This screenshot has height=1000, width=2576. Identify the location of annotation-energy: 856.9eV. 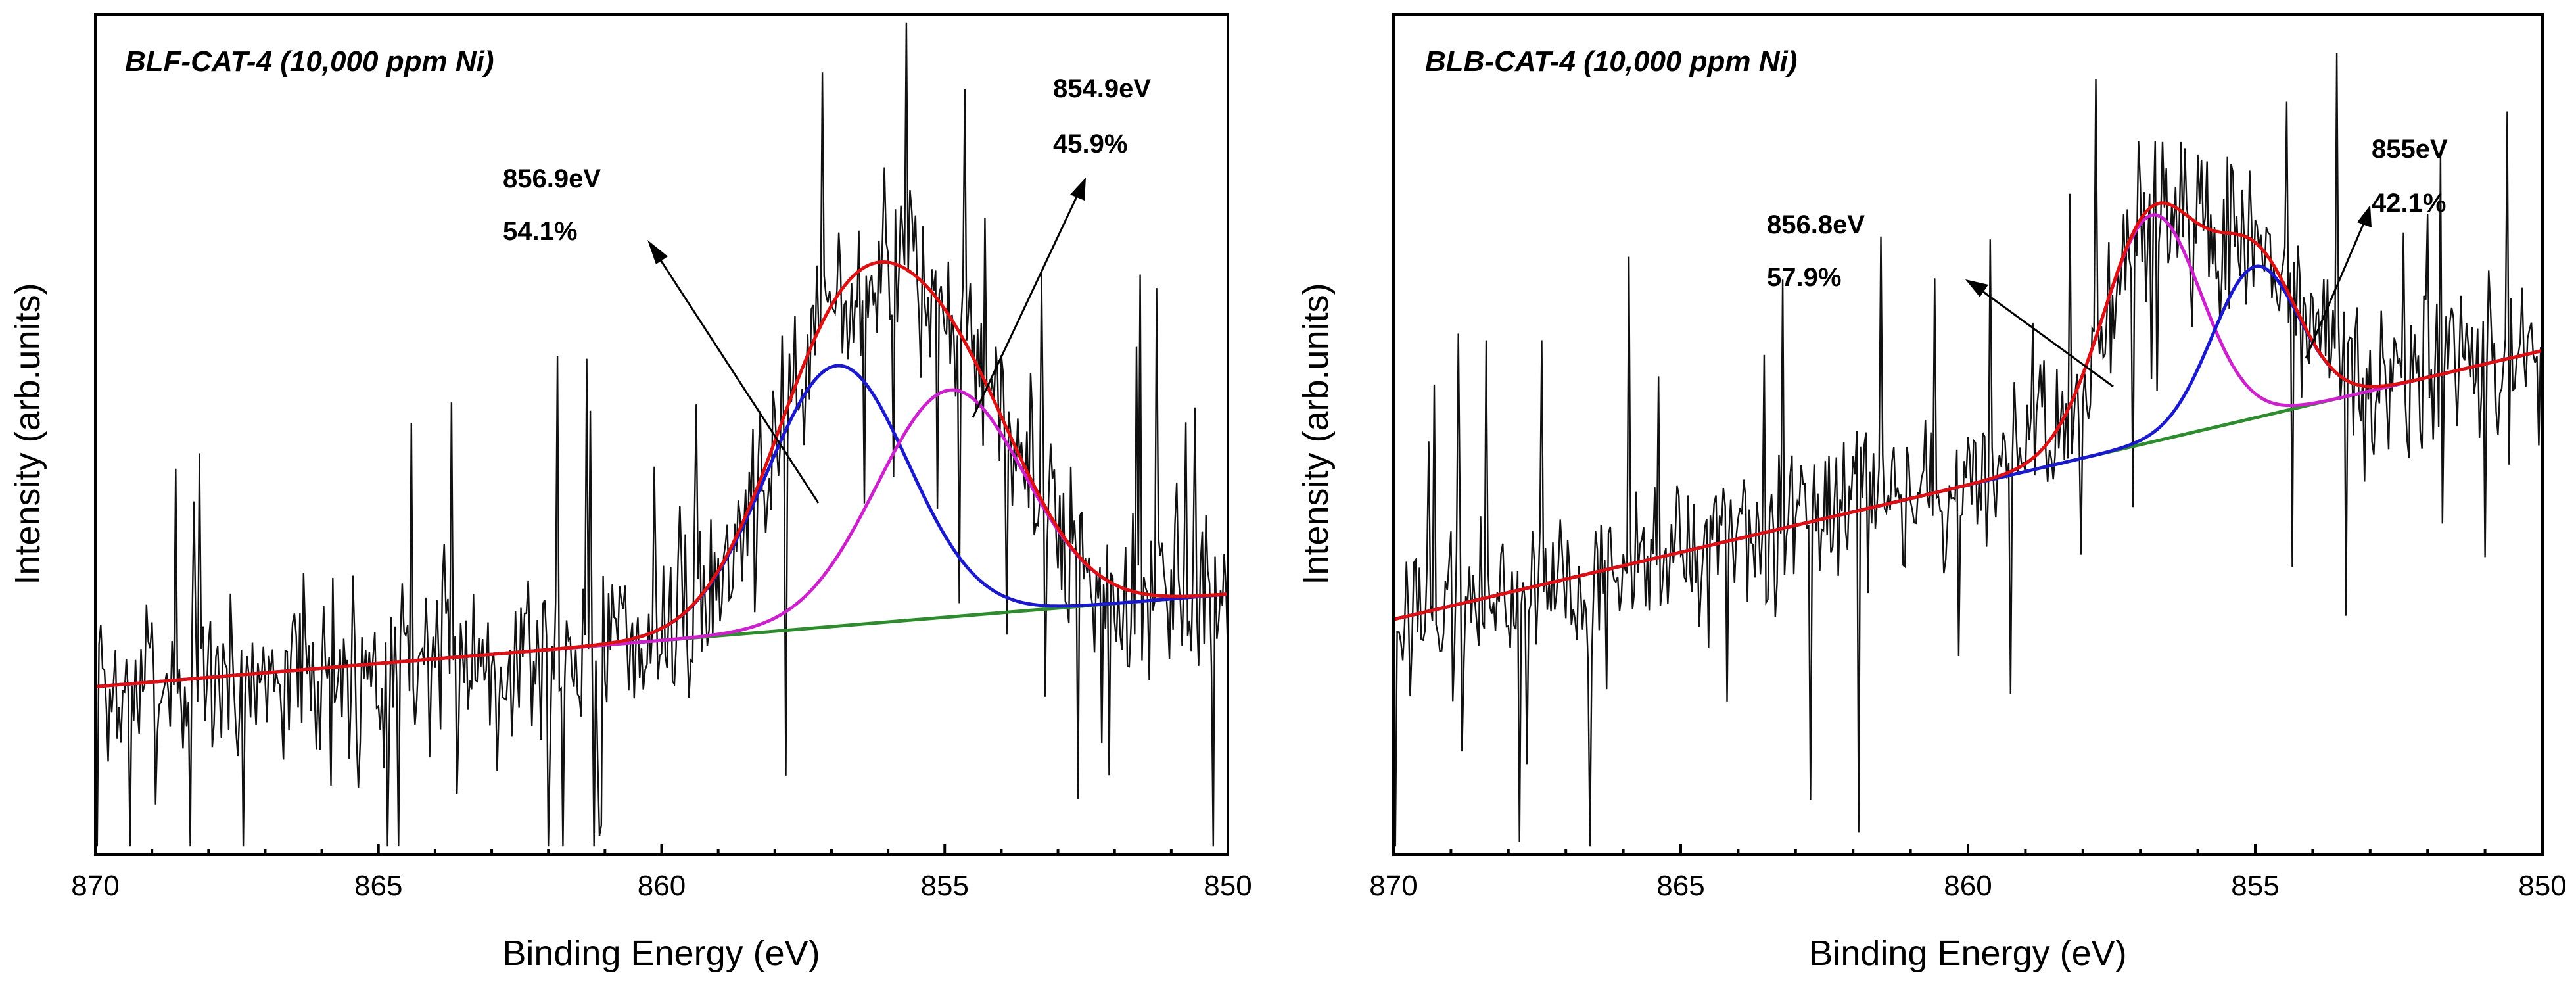
(552, 178).